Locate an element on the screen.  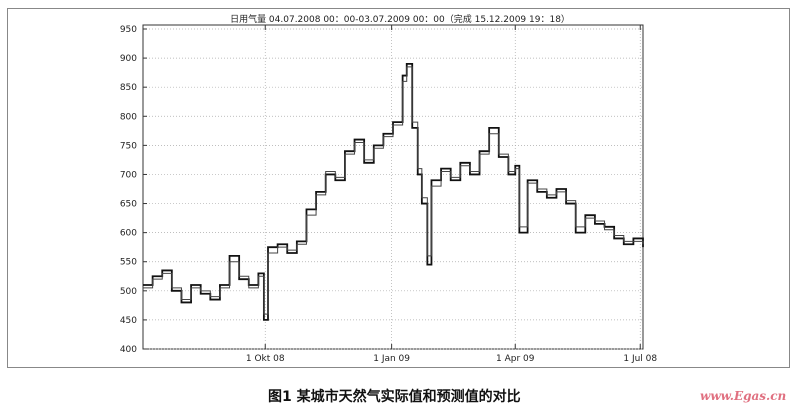
x-tick-label: 1 Okt 08 is located at coordinates (265, 359).